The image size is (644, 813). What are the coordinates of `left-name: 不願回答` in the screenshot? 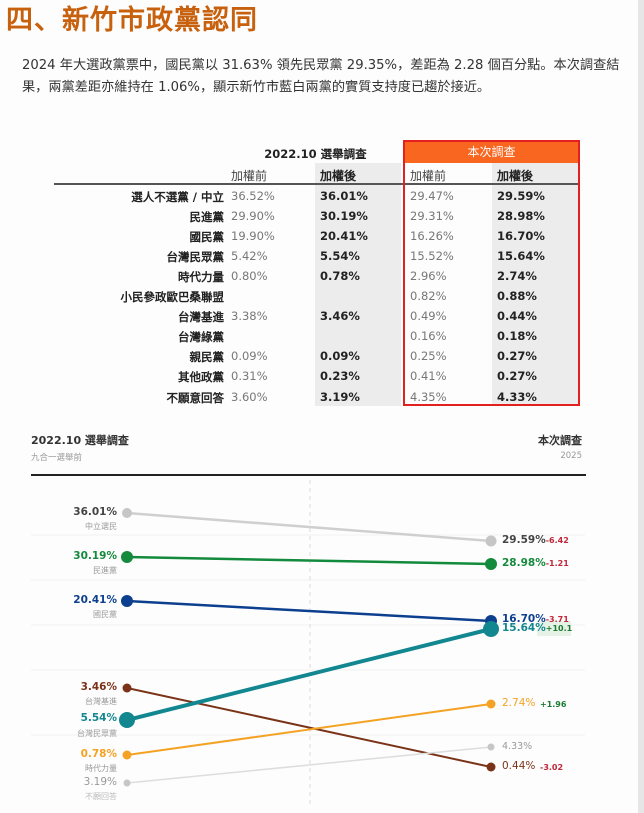 It's located at (101, 796).